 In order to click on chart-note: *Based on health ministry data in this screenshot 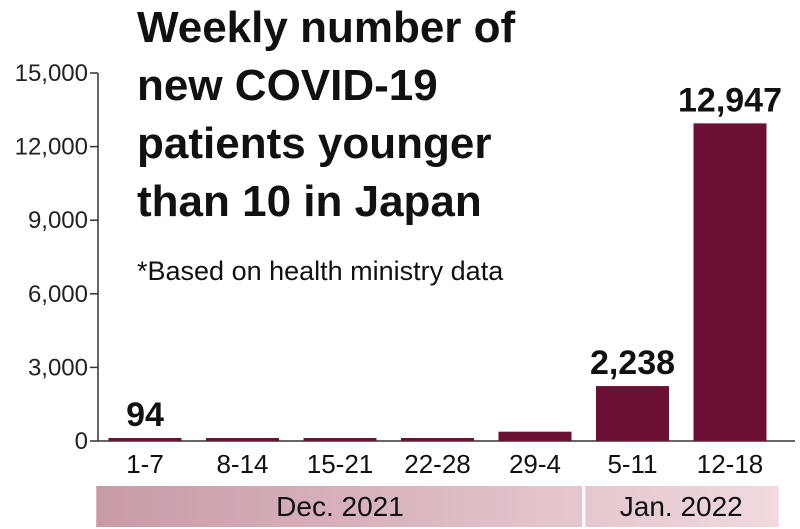, I will do `click(320, 271)`.